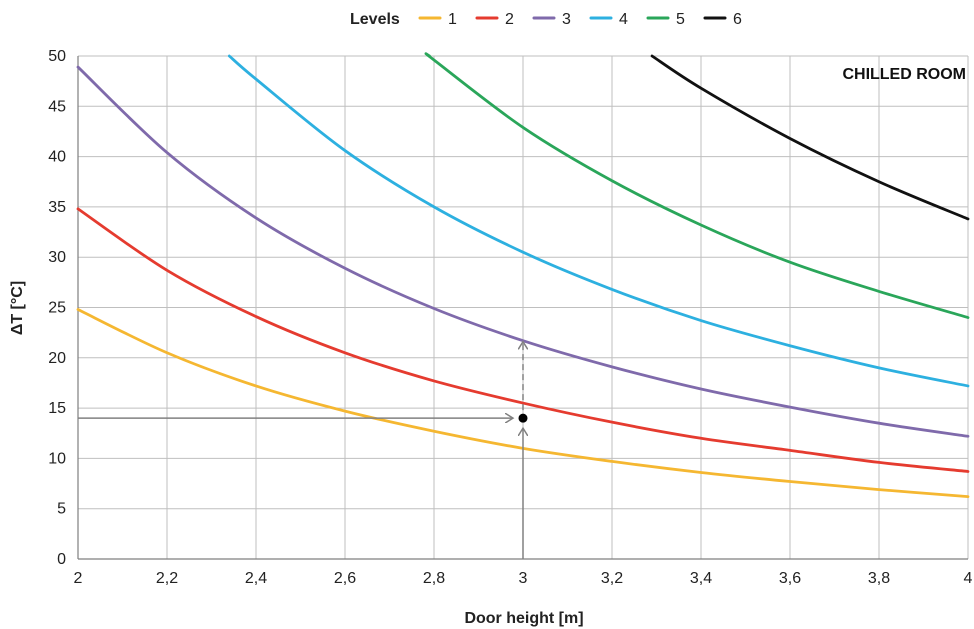 The image size is (974, 629). I want to click on x-tick-label-2: 2,4, so click(256, 578).